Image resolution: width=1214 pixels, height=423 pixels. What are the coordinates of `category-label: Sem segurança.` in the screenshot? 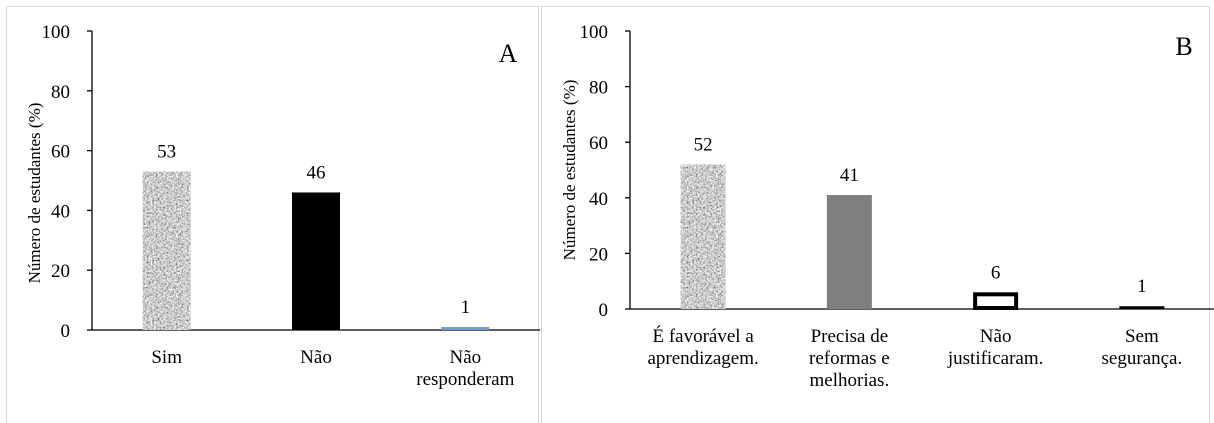 It's located at (1142, 347).